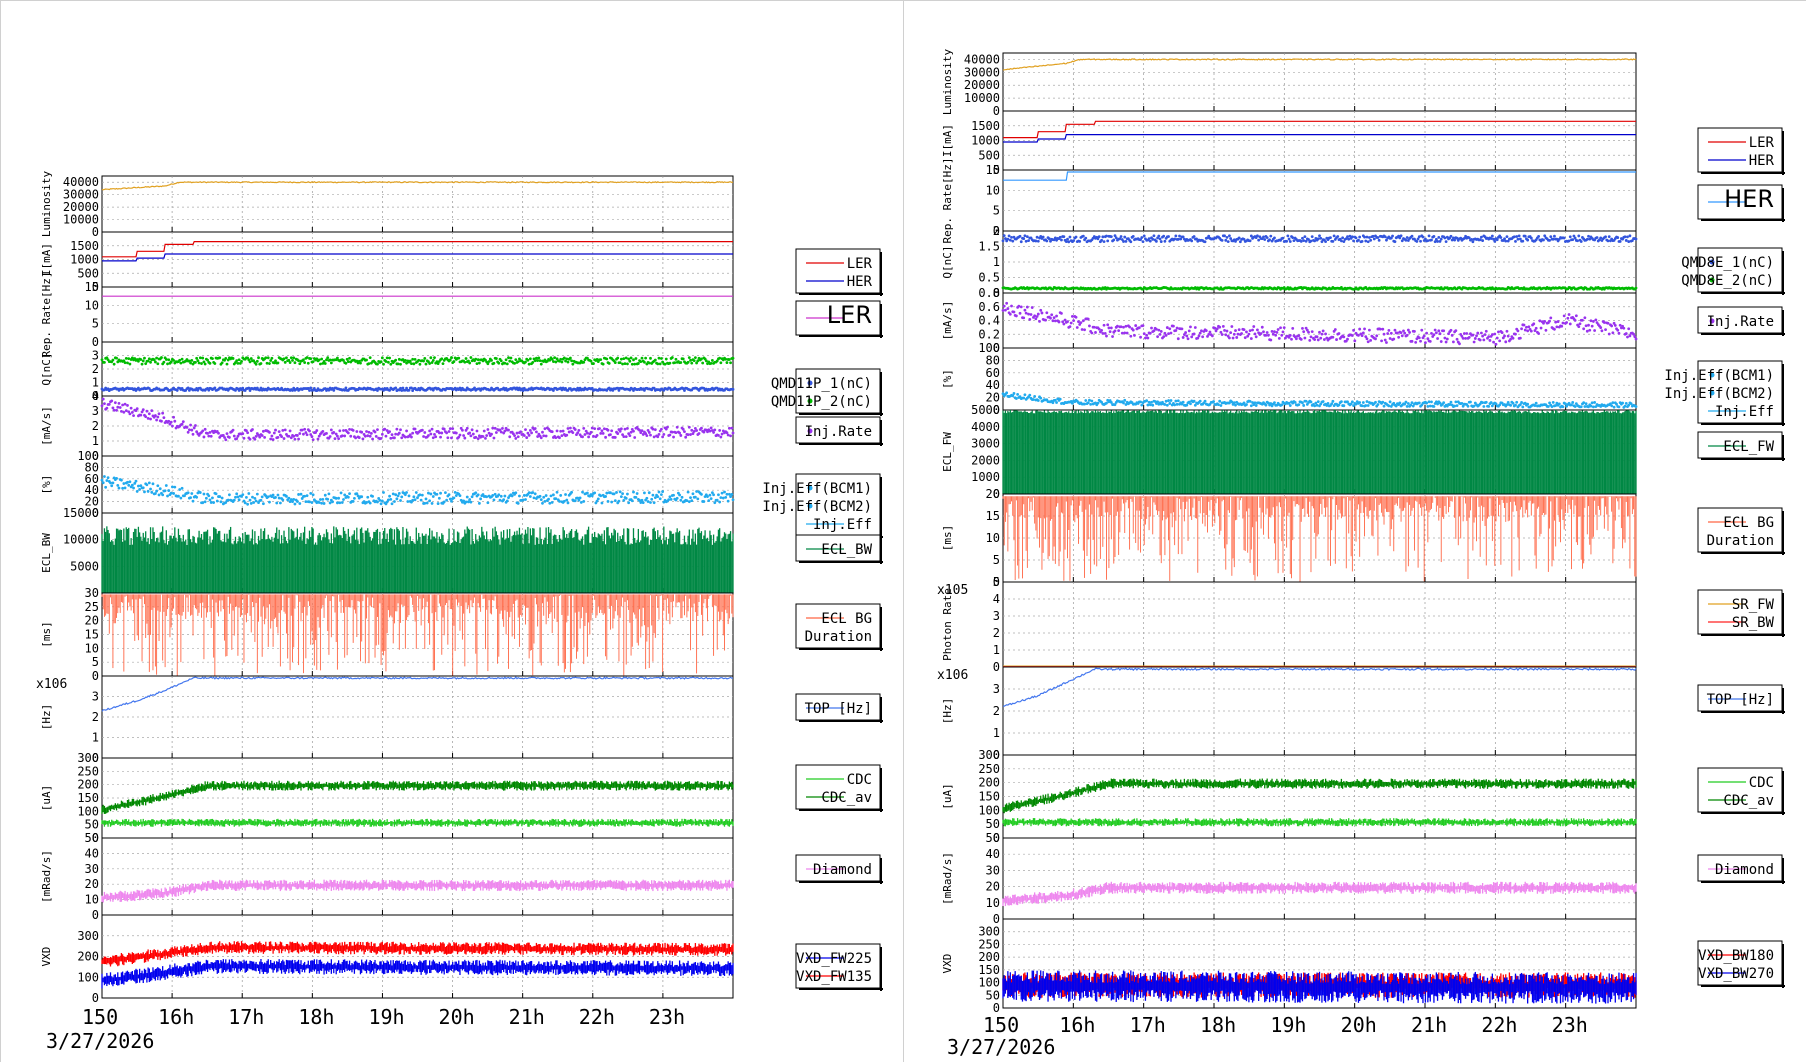 Image resolution: width=1806 pixels, height=1062 pixels. Describe the element at coordinates (860, 282) in the screenshot. I see `legend-label: HER` at that location.